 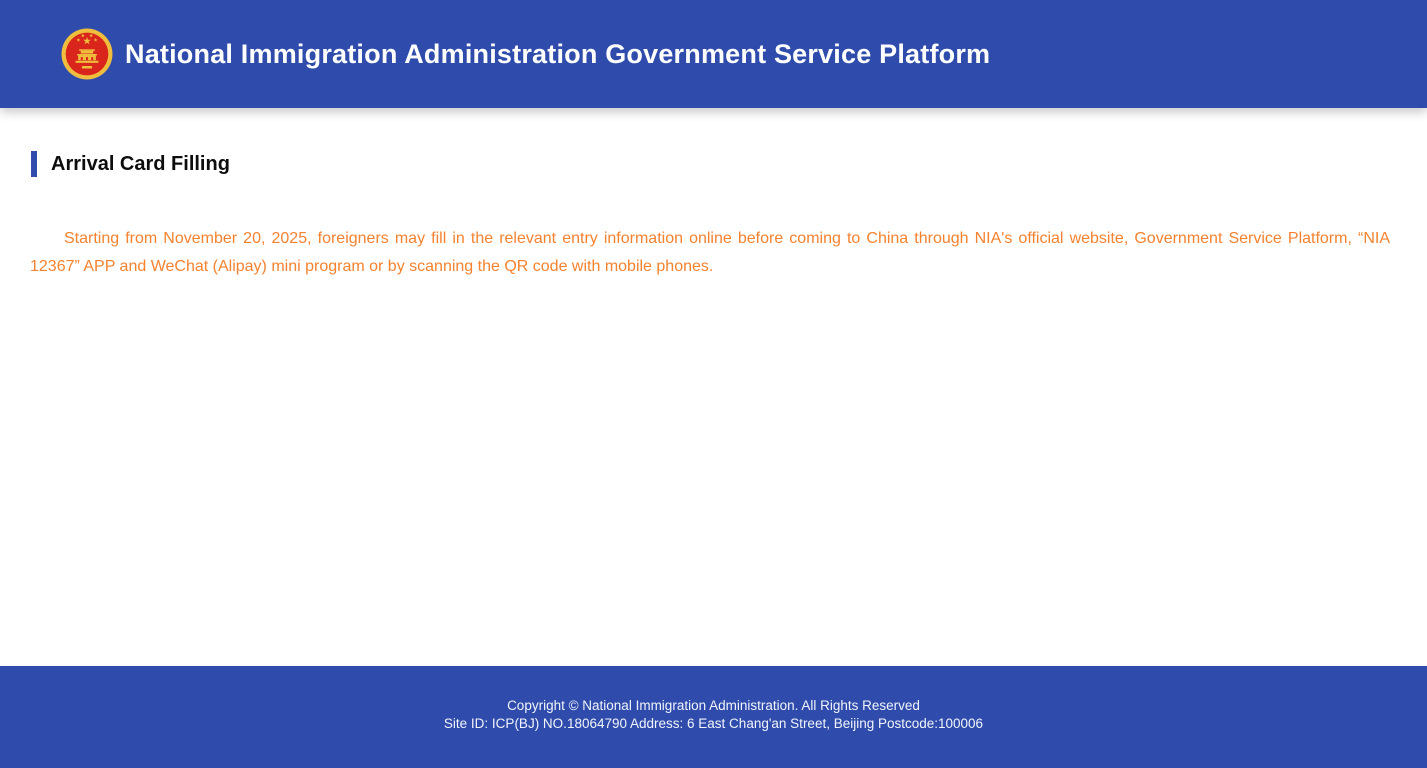 I want to click on heading-accent-bar, so click(x=34, y=164).